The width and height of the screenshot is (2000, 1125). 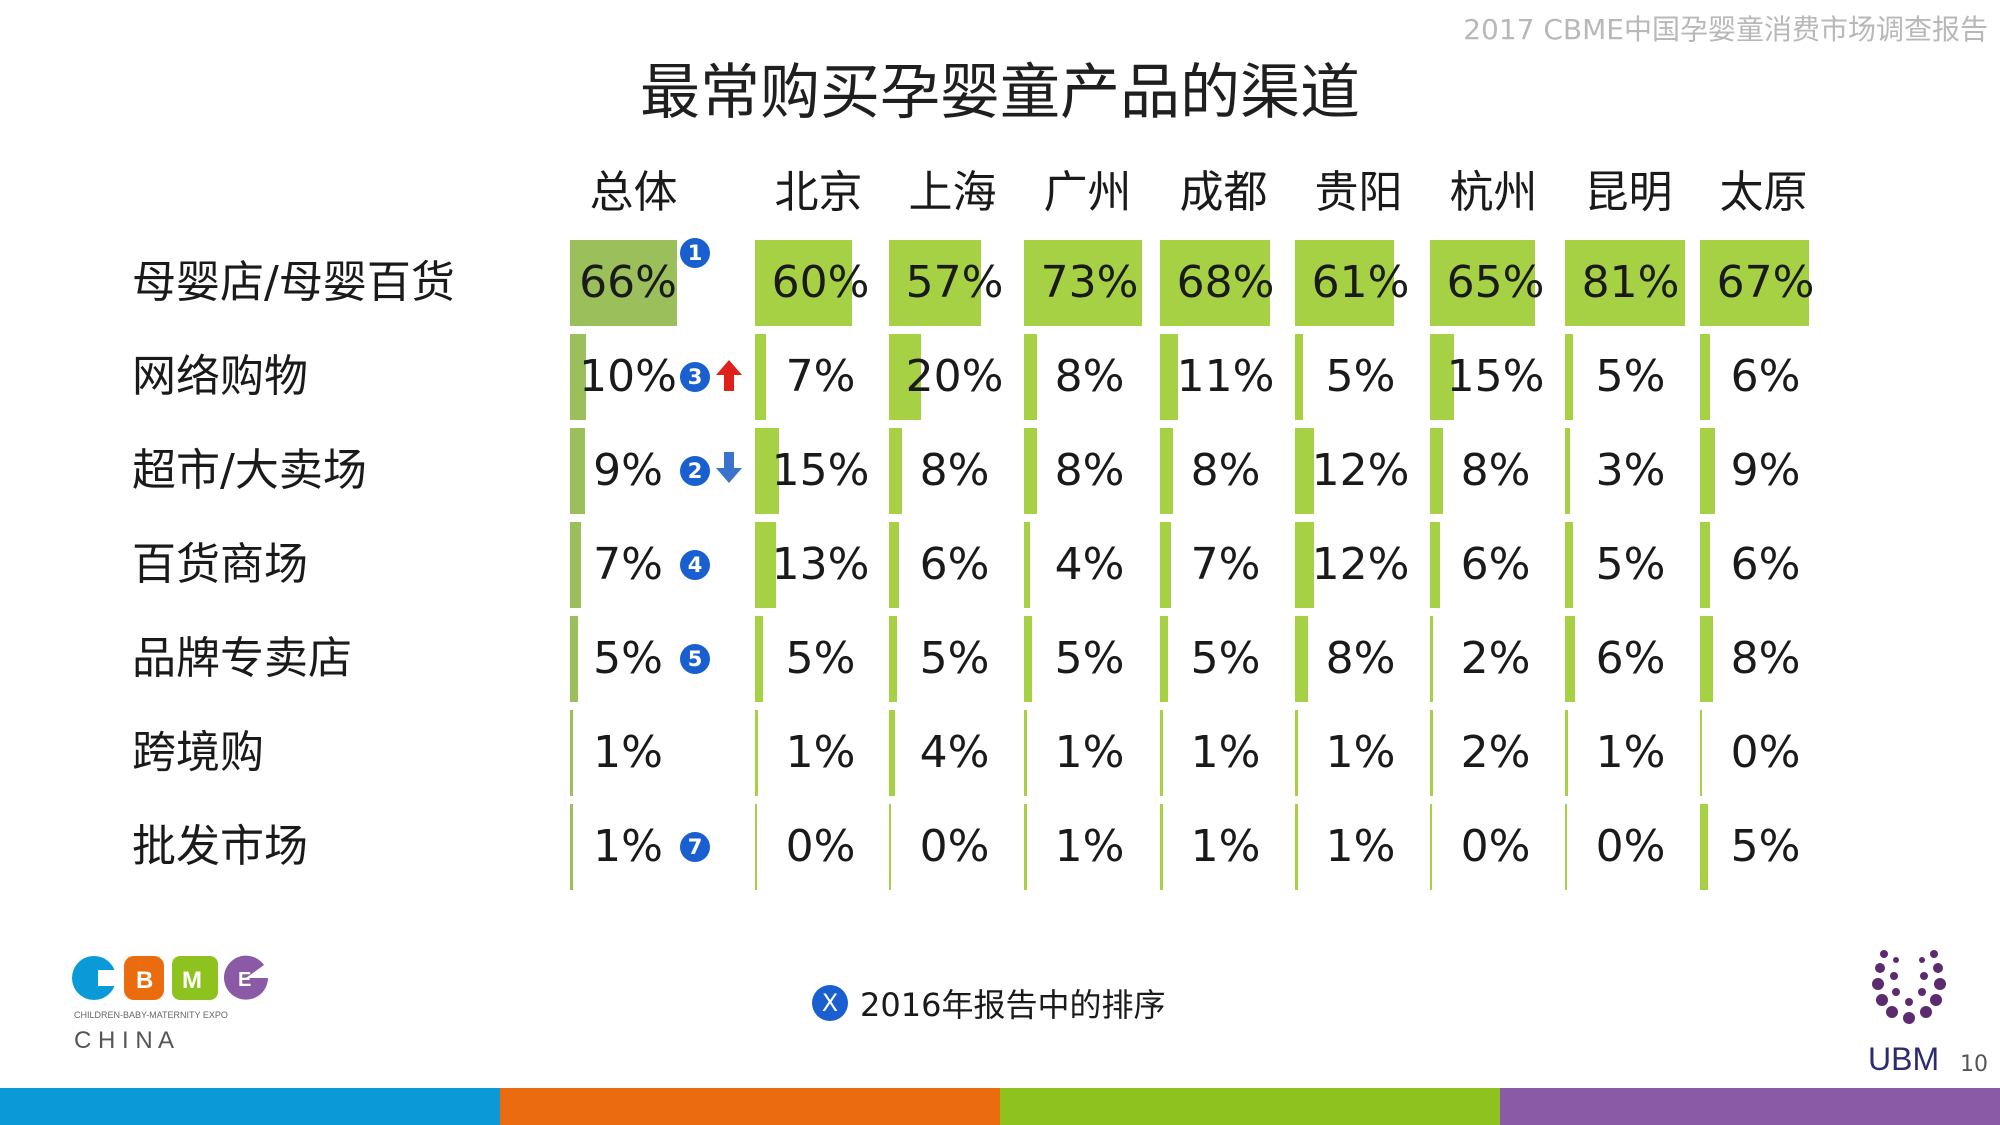 What do you see at coordinates (1725, 29) in the screenshot?
I see `report-header-note: 2017 CBME中国孕婴童消费市场调查报告` at bounding box center [1725, 29].